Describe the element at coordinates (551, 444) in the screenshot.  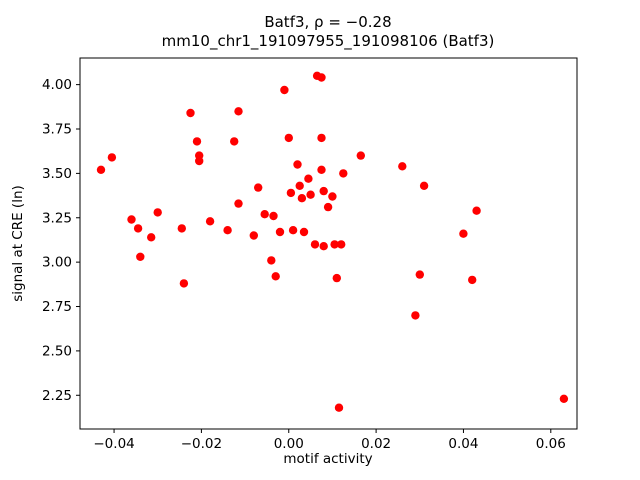
I see `x-tick-label: 0.06` at that location.